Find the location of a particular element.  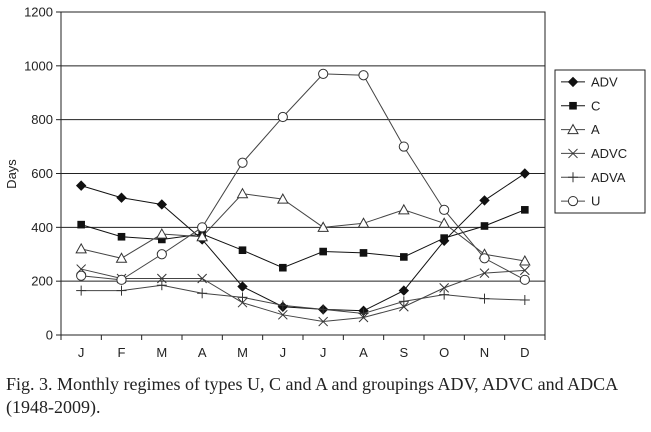

legend-item-adv: ADV is located at coordinates (589, 81).